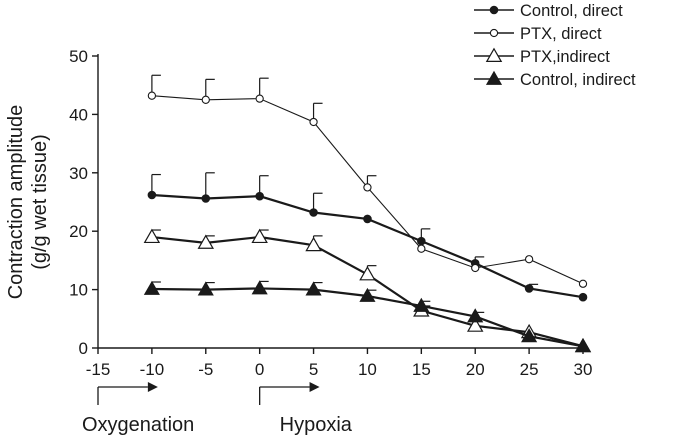 This screenshot has width=679, height=440. Describe the element at coordinates (138, 409) in the screenshot. I see `annotation-oxygenation: Oxygenation` at that location.